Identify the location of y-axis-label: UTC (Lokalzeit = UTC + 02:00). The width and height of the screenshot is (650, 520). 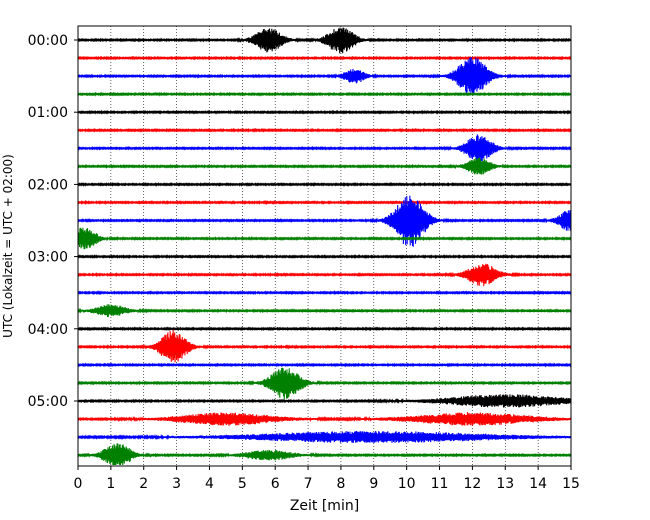
(8, 246).